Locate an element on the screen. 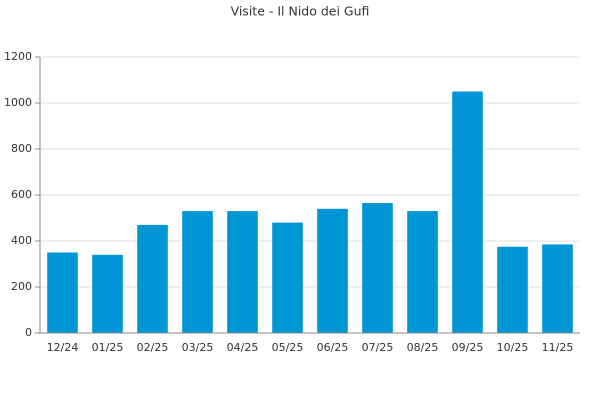  y-tick-label: 200 is located at coordinates (21, 286).